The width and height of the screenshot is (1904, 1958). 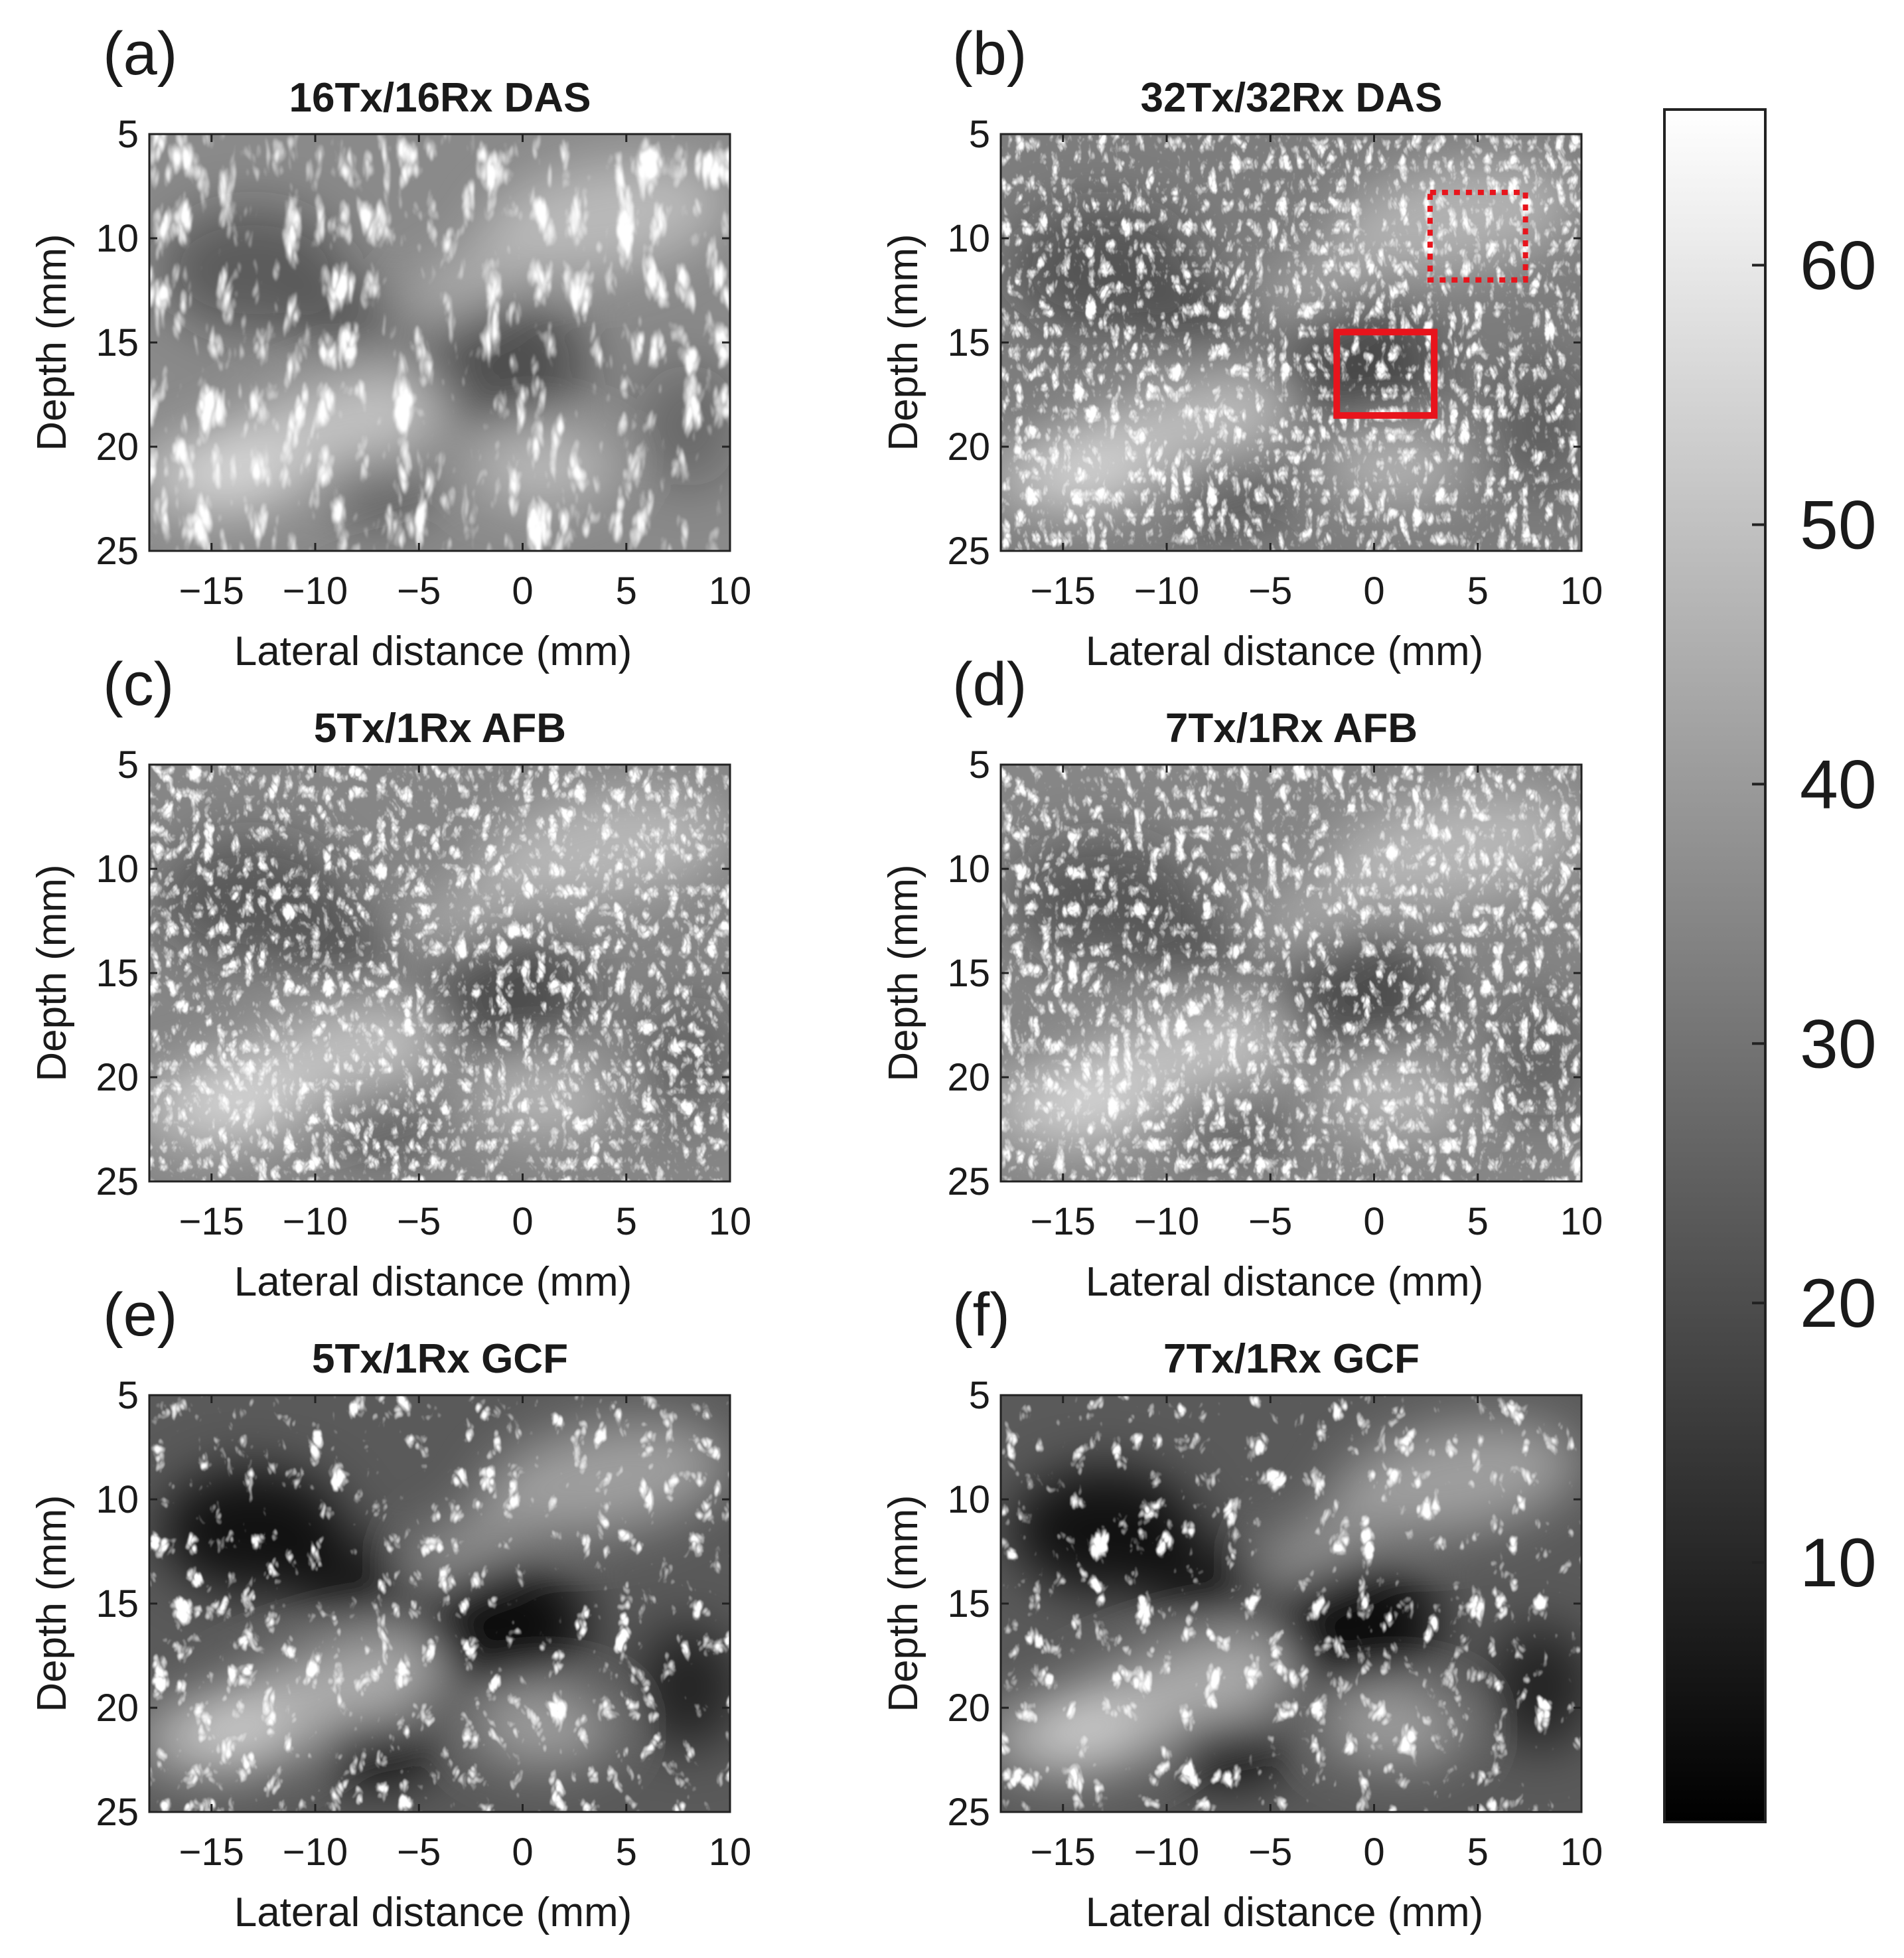 What do you see at coordinates (1814, 915) in the screenshot?
I see `colorbar-ticks: 10 20 30 40 50 60` at bounding box center [1814, 915].